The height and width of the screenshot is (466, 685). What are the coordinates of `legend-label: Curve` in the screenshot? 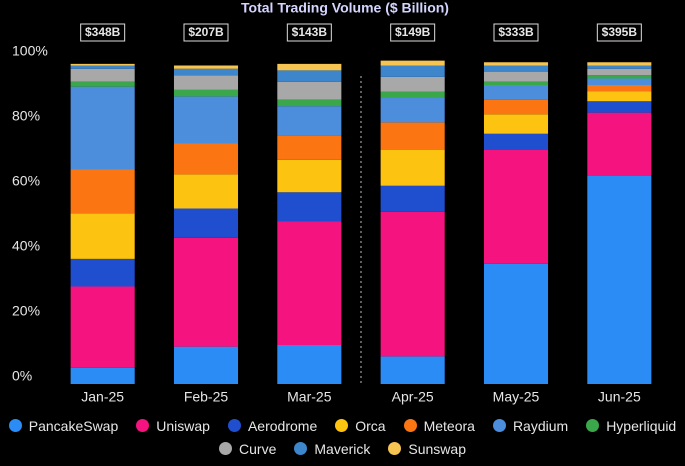 It's located at (258, 448).